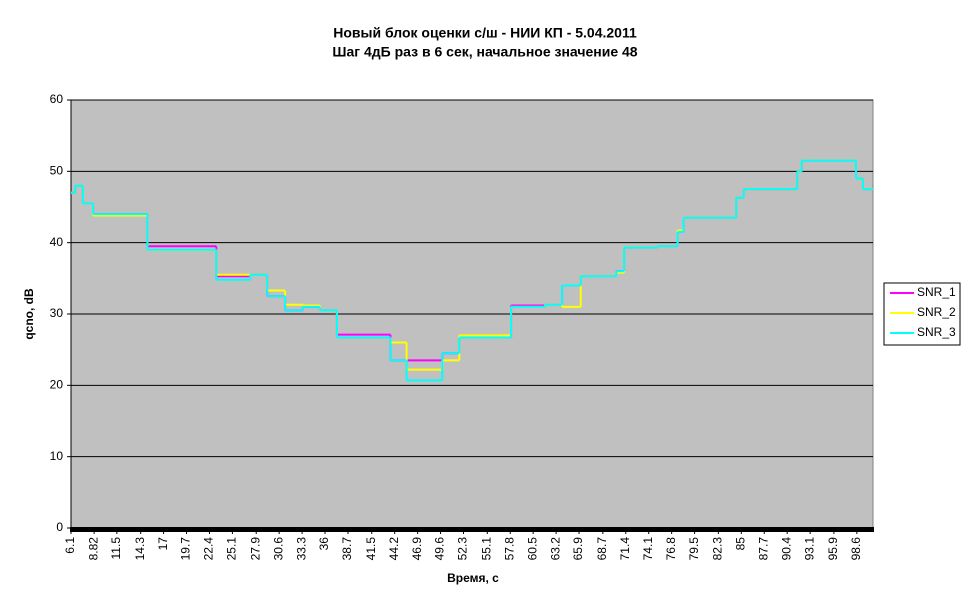  What do you see at coordinates (763, 549) in the screenshot?
I see `x-tick-label: 87.7` at bounding box center [763, 549].